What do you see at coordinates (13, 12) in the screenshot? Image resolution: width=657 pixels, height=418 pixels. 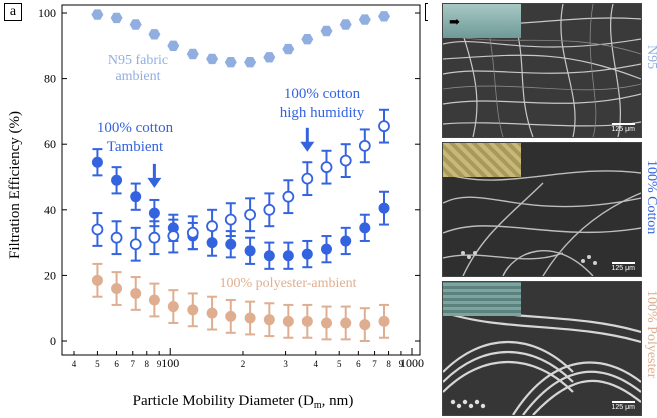 I see `panel-label-a: a` at bounding box center [13, 12].